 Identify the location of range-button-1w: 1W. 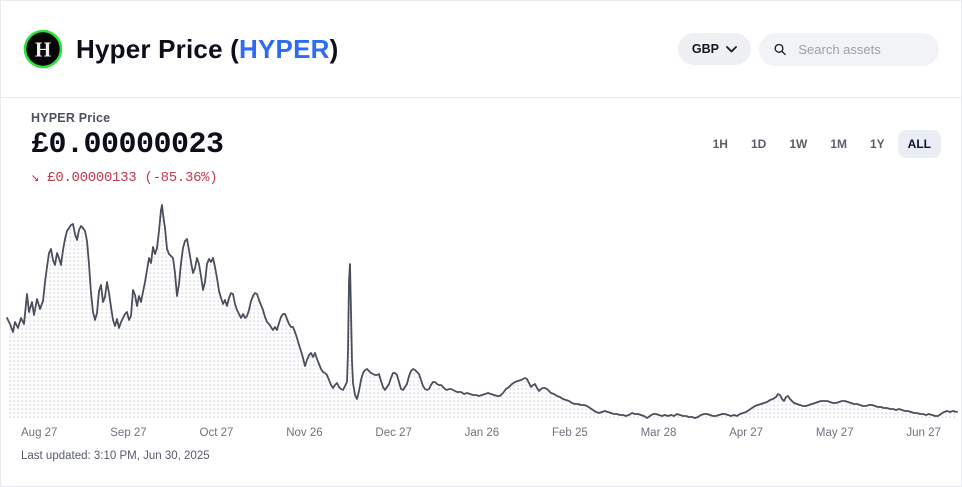
(798, 144).